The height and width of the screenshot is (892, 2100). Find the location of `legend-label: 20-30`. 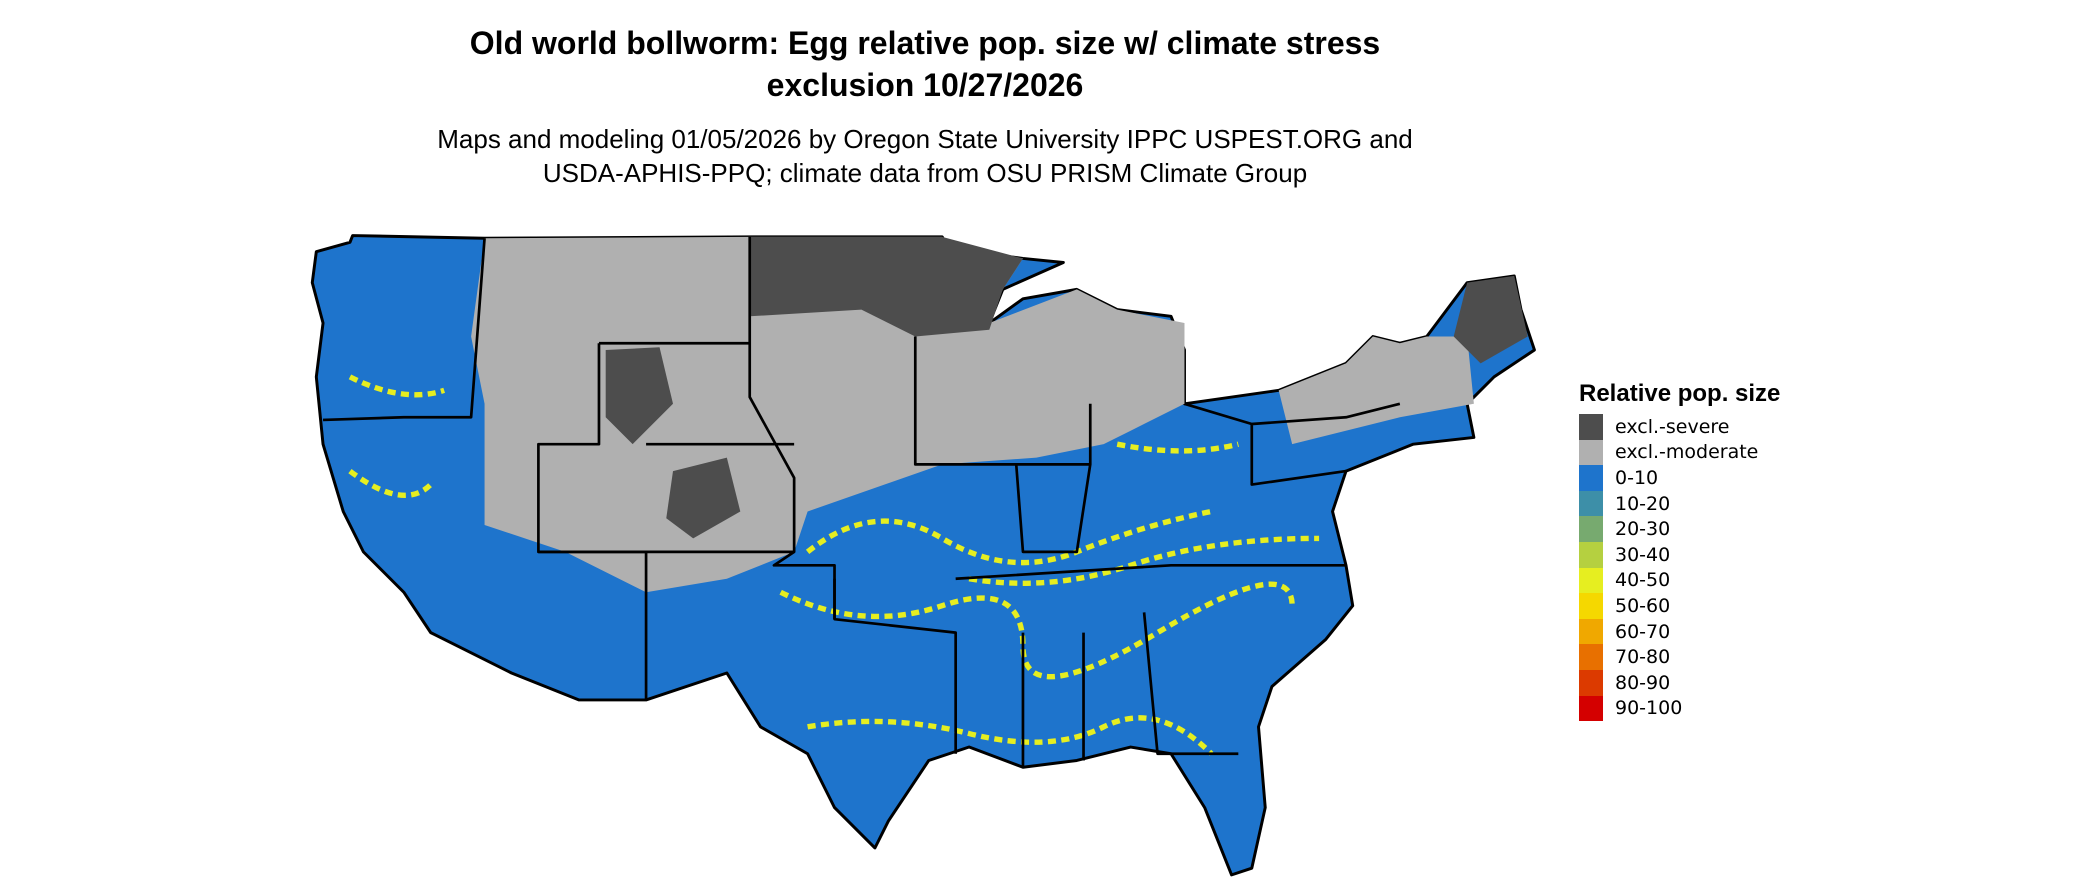

legend-label: 20-30 is located at coordinates (1643, 529).